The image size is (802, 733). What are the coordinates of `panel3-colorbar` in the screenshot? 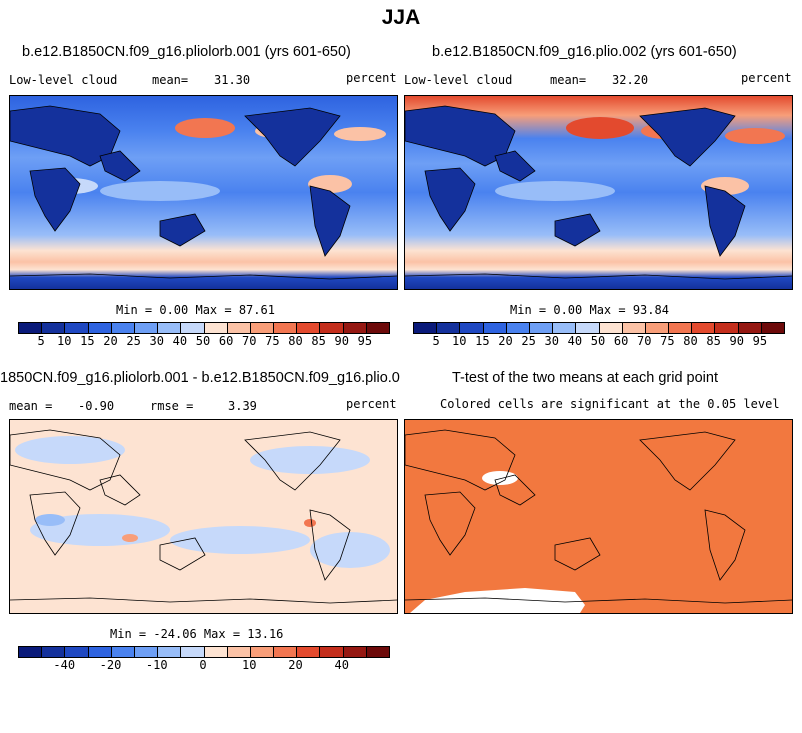 It's located at (204, 652).